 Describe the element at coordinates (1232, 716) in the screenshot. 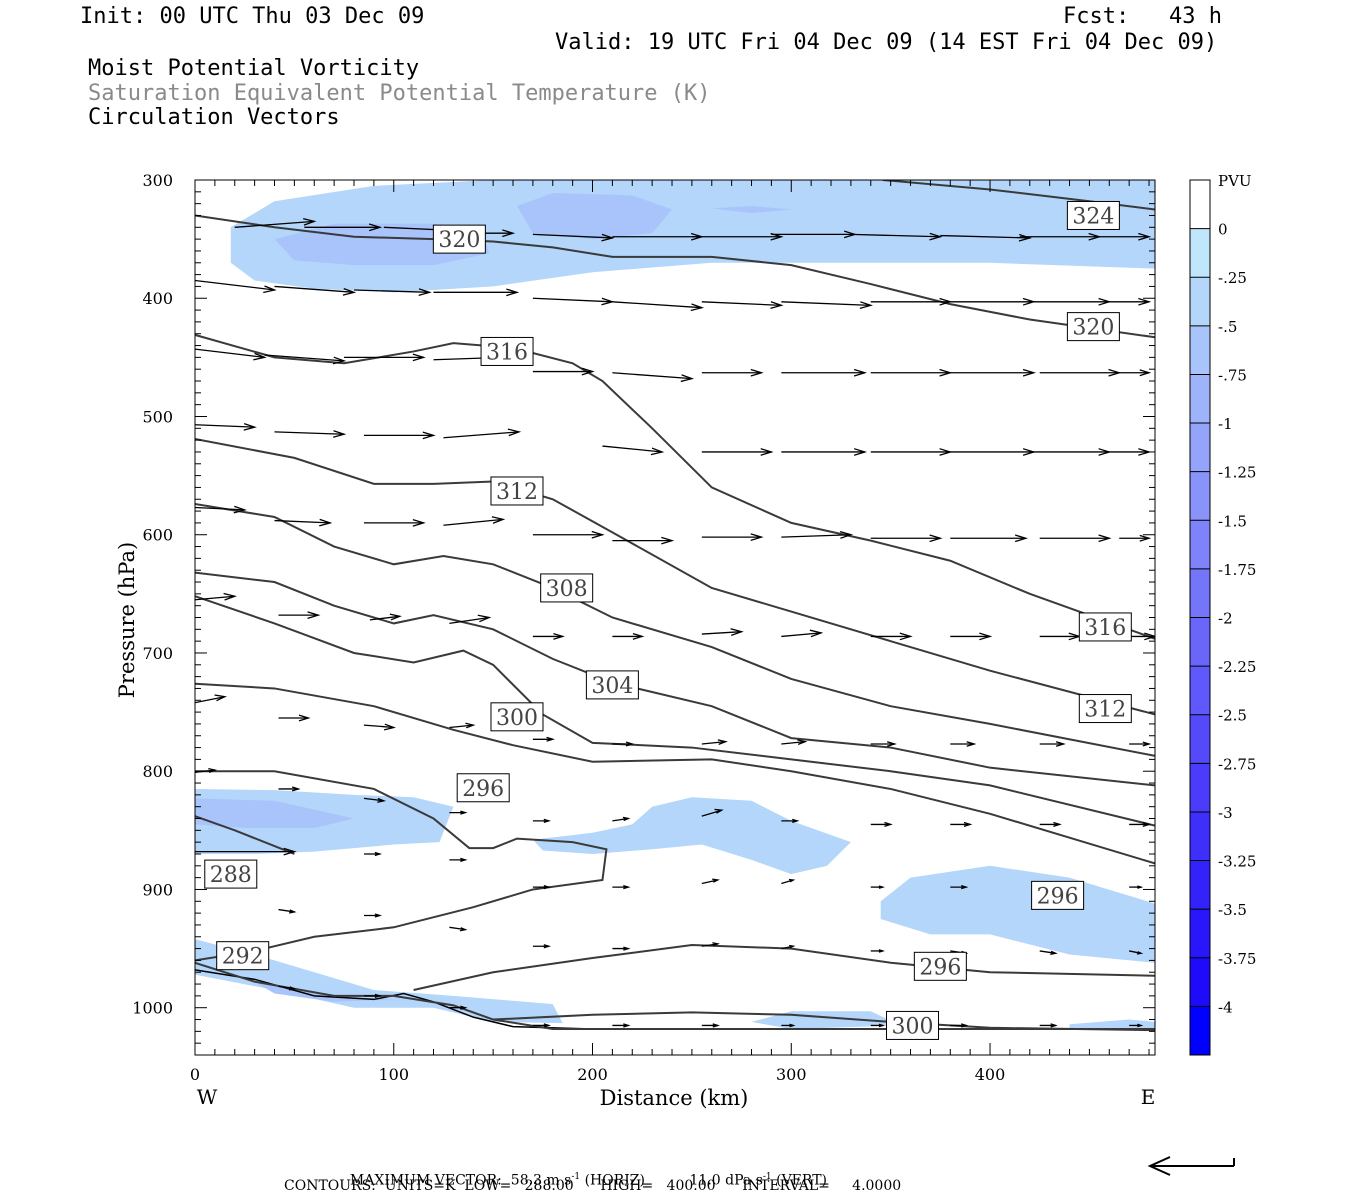

I see `colorbar-label: -2.5` at that location.